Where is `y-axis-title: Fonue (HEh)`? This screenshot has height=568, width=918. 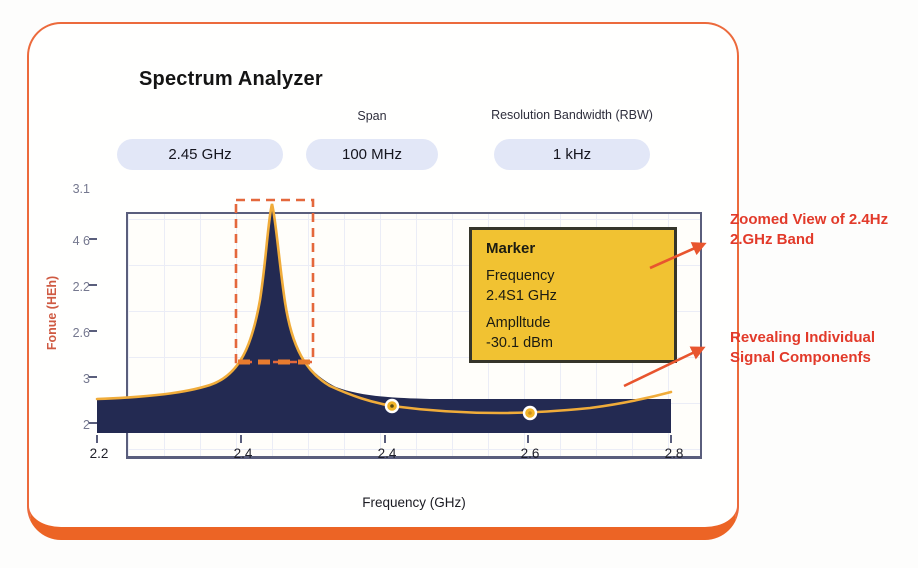
y-axis-title: Fonue (HEh) is located at coordinates (52, 313).